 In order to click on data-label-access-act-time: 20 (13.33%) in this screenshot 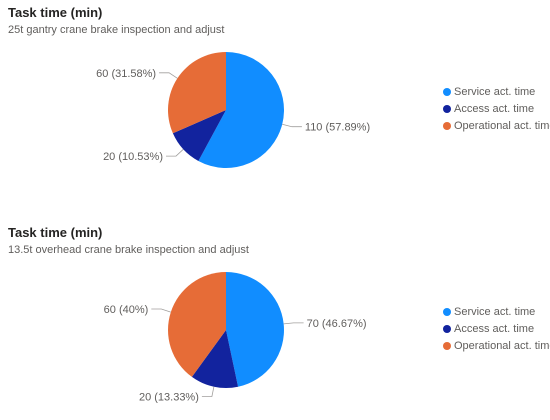, I will do `click(169, 398)`.